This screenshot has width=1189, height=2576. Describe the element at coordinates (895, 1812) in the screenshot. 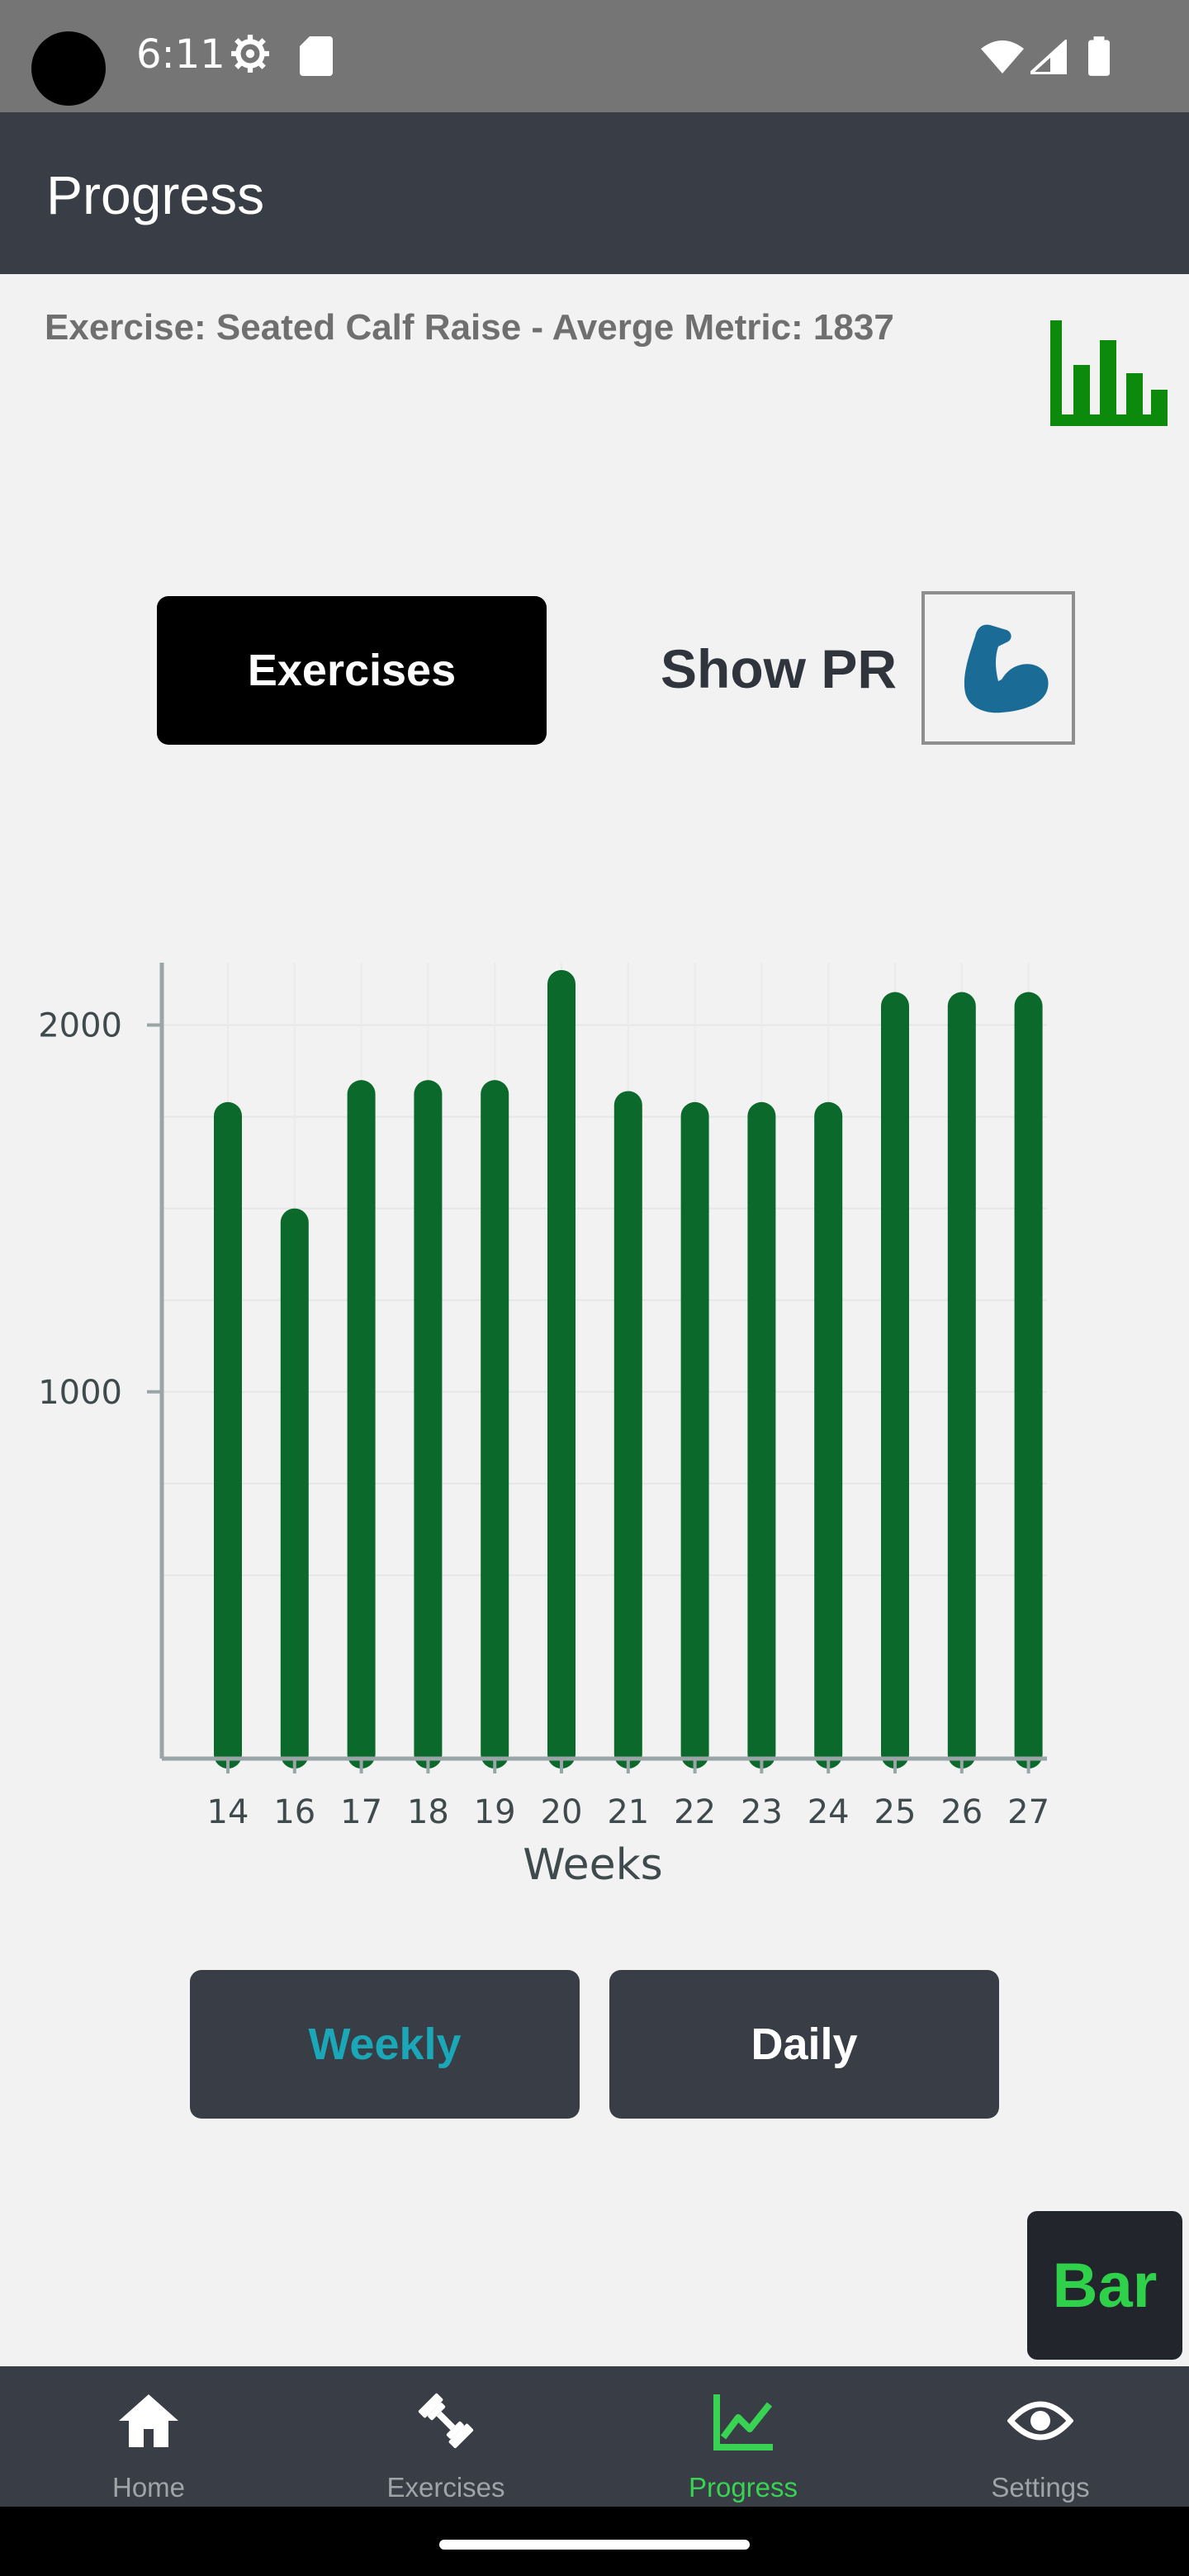

I see `x-tick-label: 25` at that location.